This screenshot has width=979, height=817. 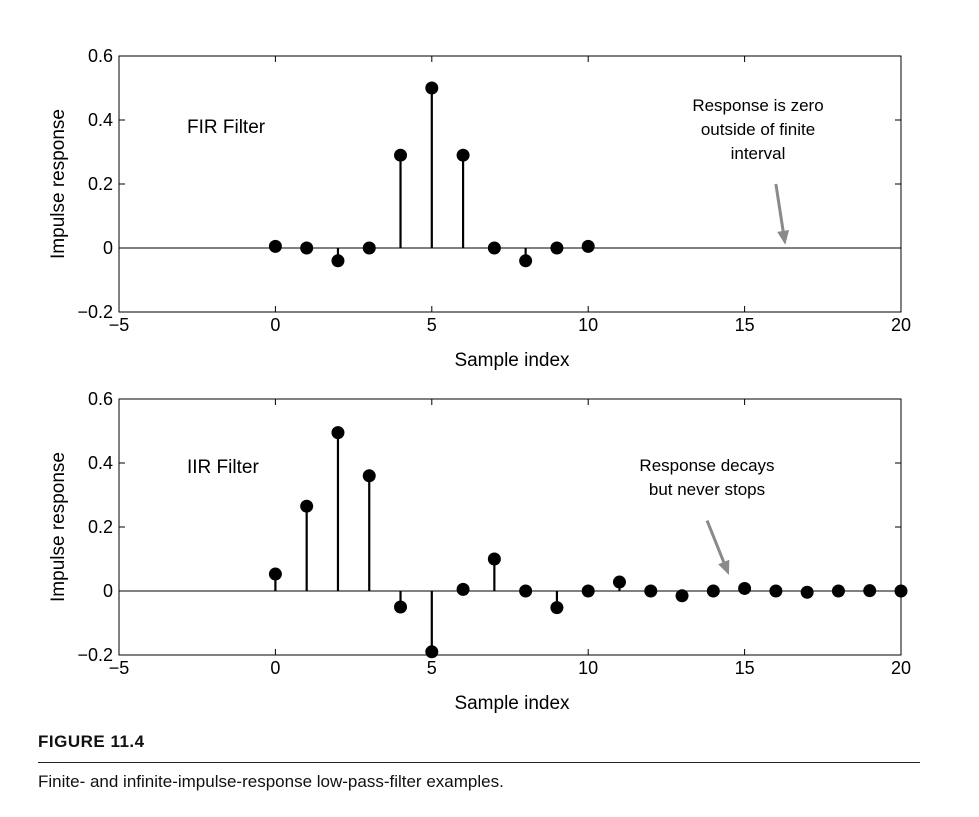 I want to click on panel2-annotation-arrow, so click(x=715, y=541).